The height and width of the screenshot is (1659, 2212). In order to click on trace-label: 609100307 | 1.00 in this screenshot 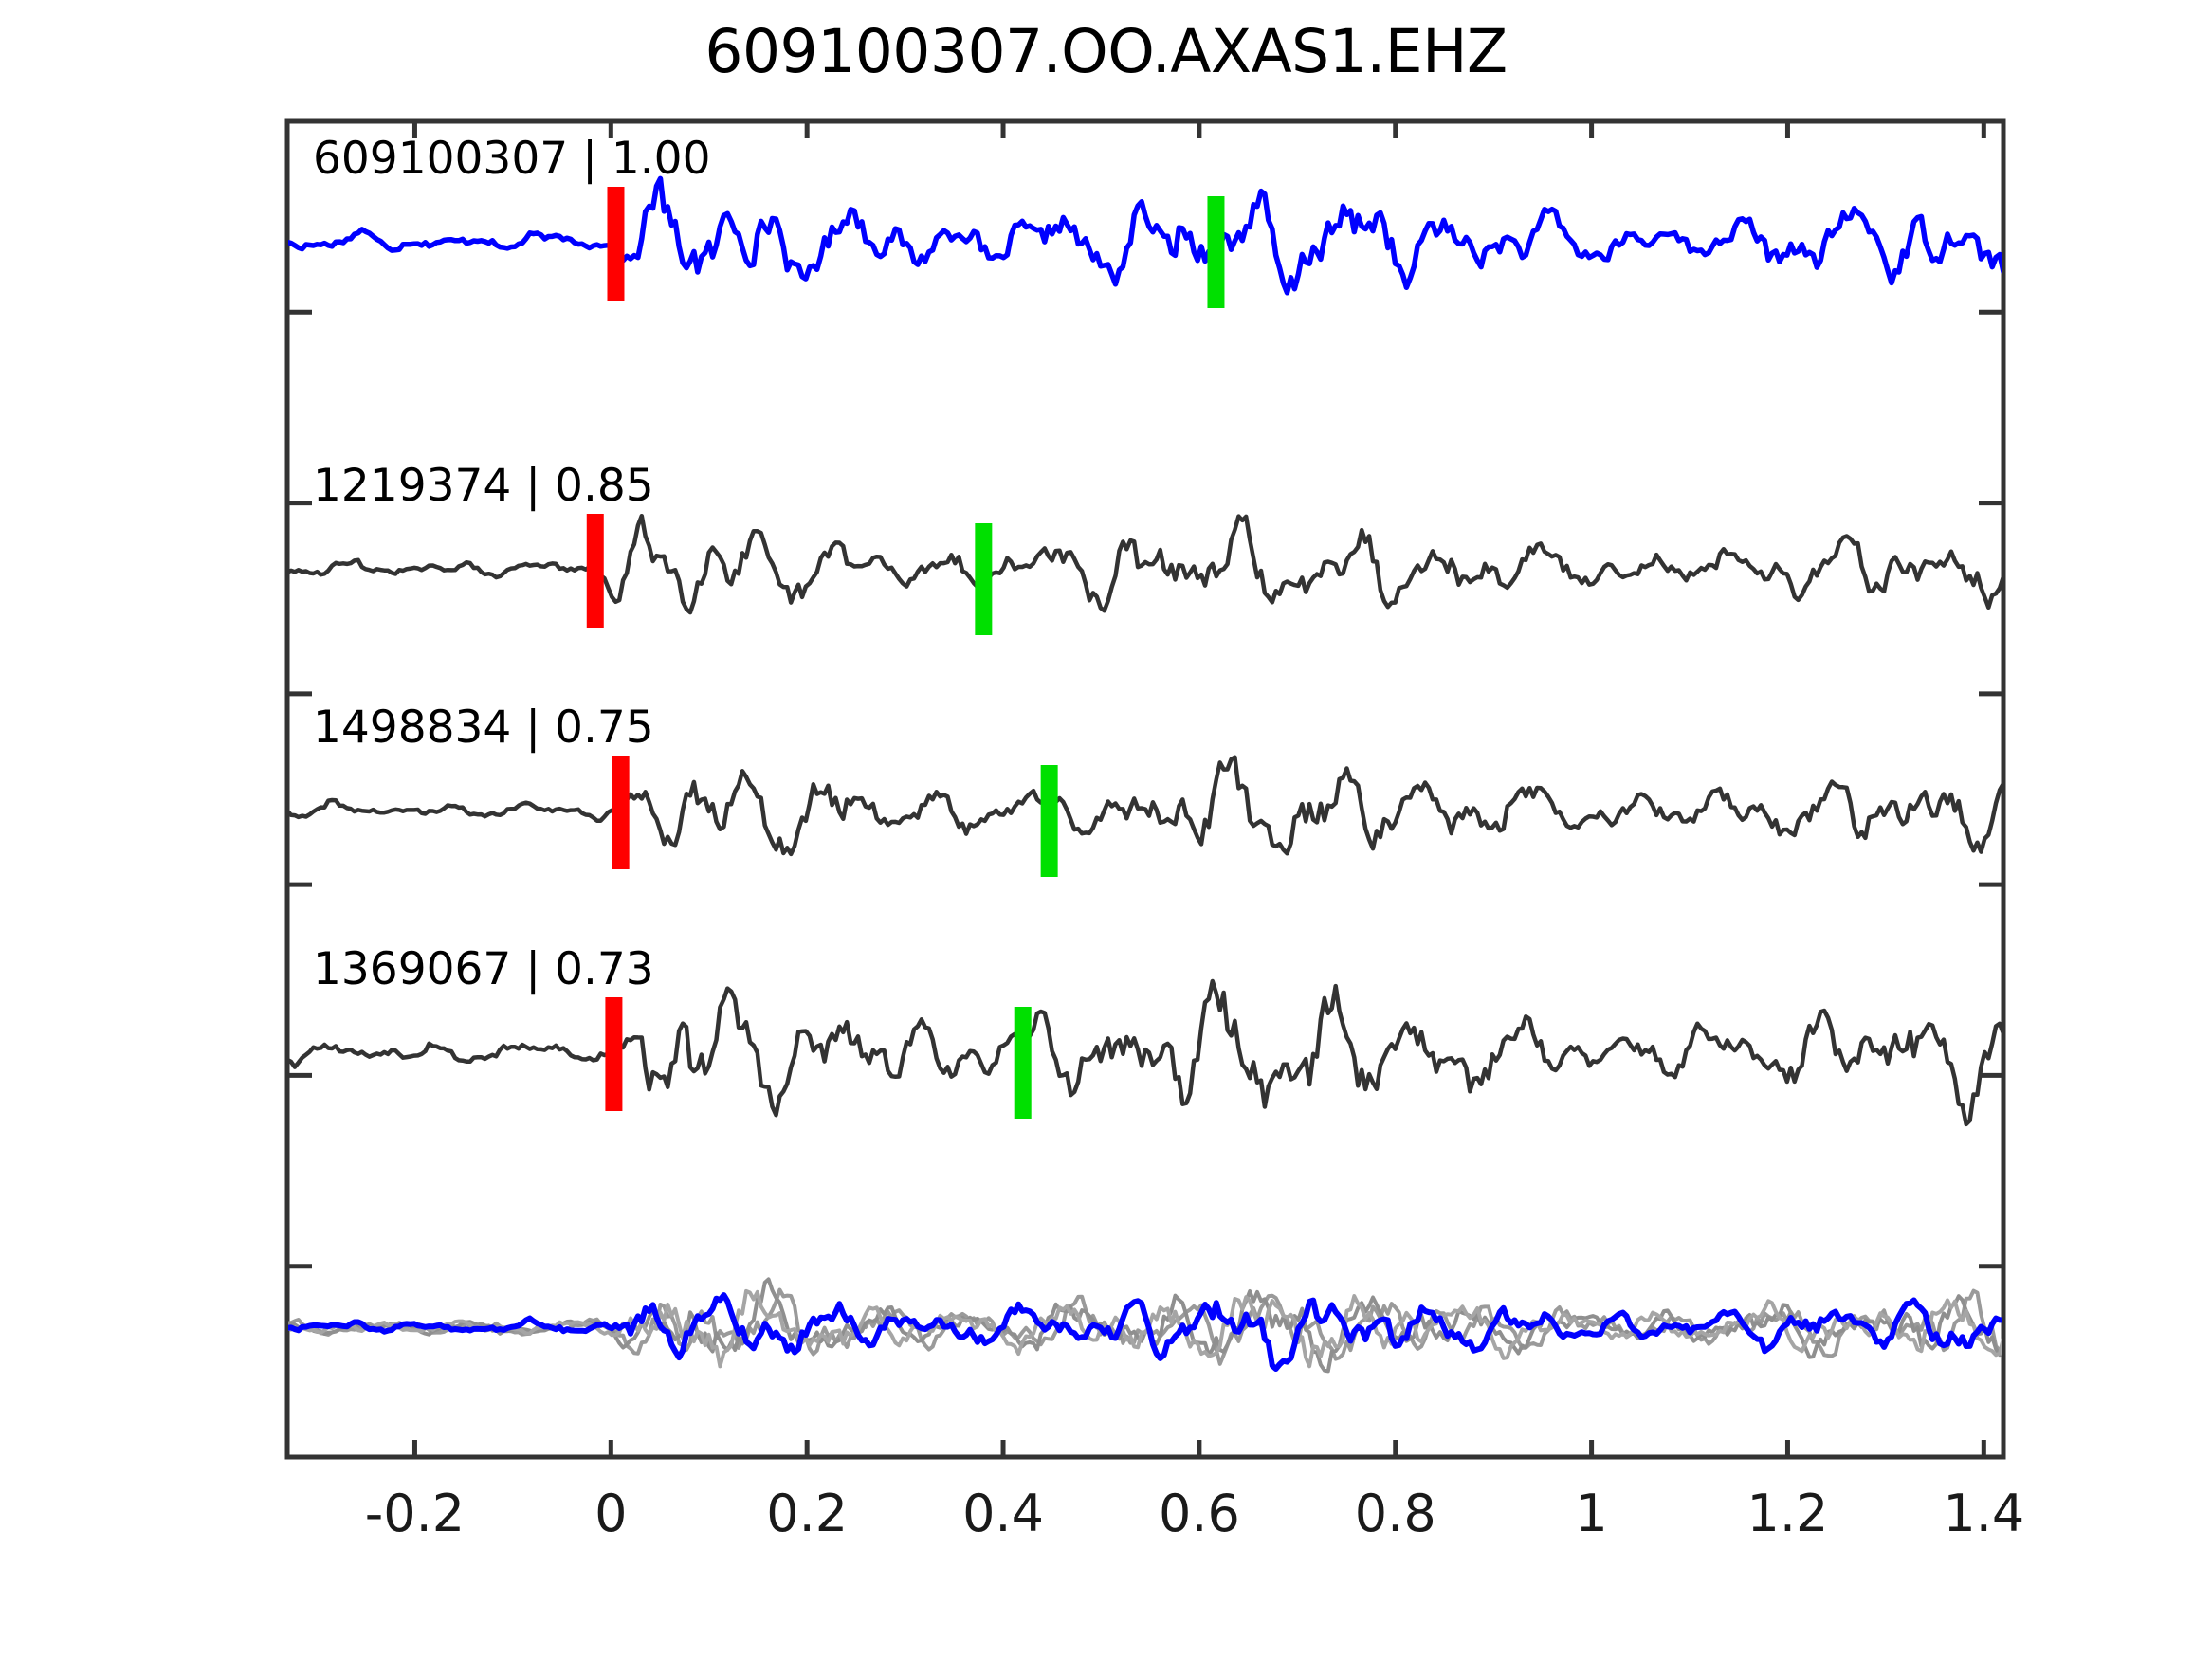, I will do `click(512, 159)`.